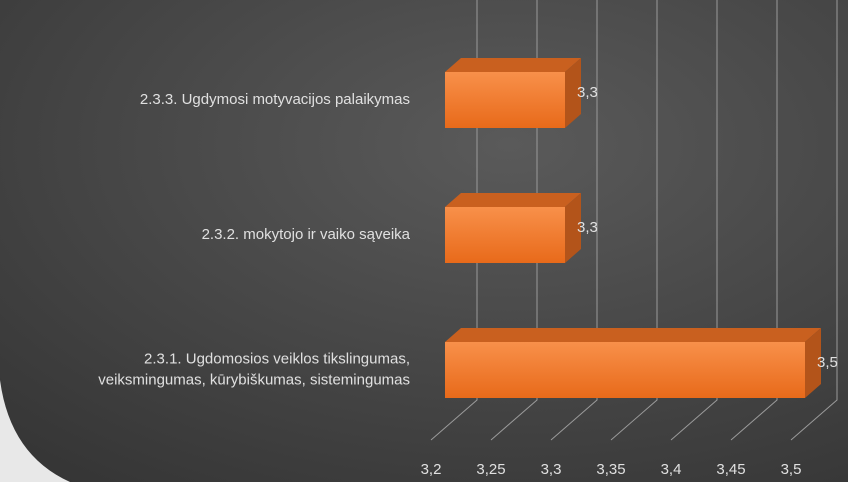 Image resolution: width=848 pixels, height=482 pixels. What do you see at coordinates (277, 358) in the screenshot?
I see `category-label: 2.3.1. Ugdomosios veiklos tikslingumas,` at bounding box center [277, 358].